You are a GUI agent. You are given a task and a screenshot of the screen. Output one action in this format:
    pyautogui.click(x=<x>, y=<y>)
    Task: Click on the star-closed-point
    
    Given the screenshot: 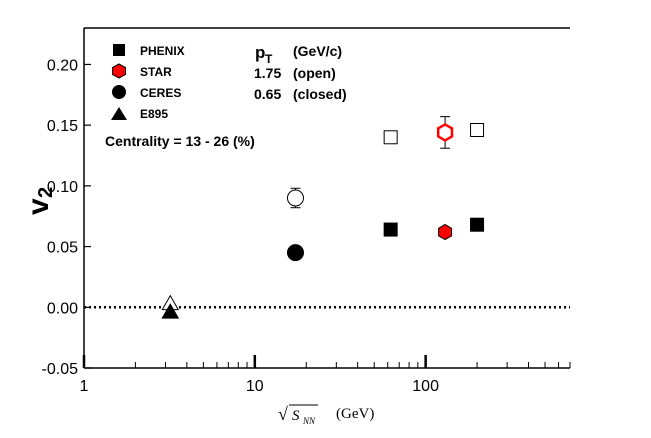 What is the action you would take?
    pyautogui.click(x=445, y=232)
    